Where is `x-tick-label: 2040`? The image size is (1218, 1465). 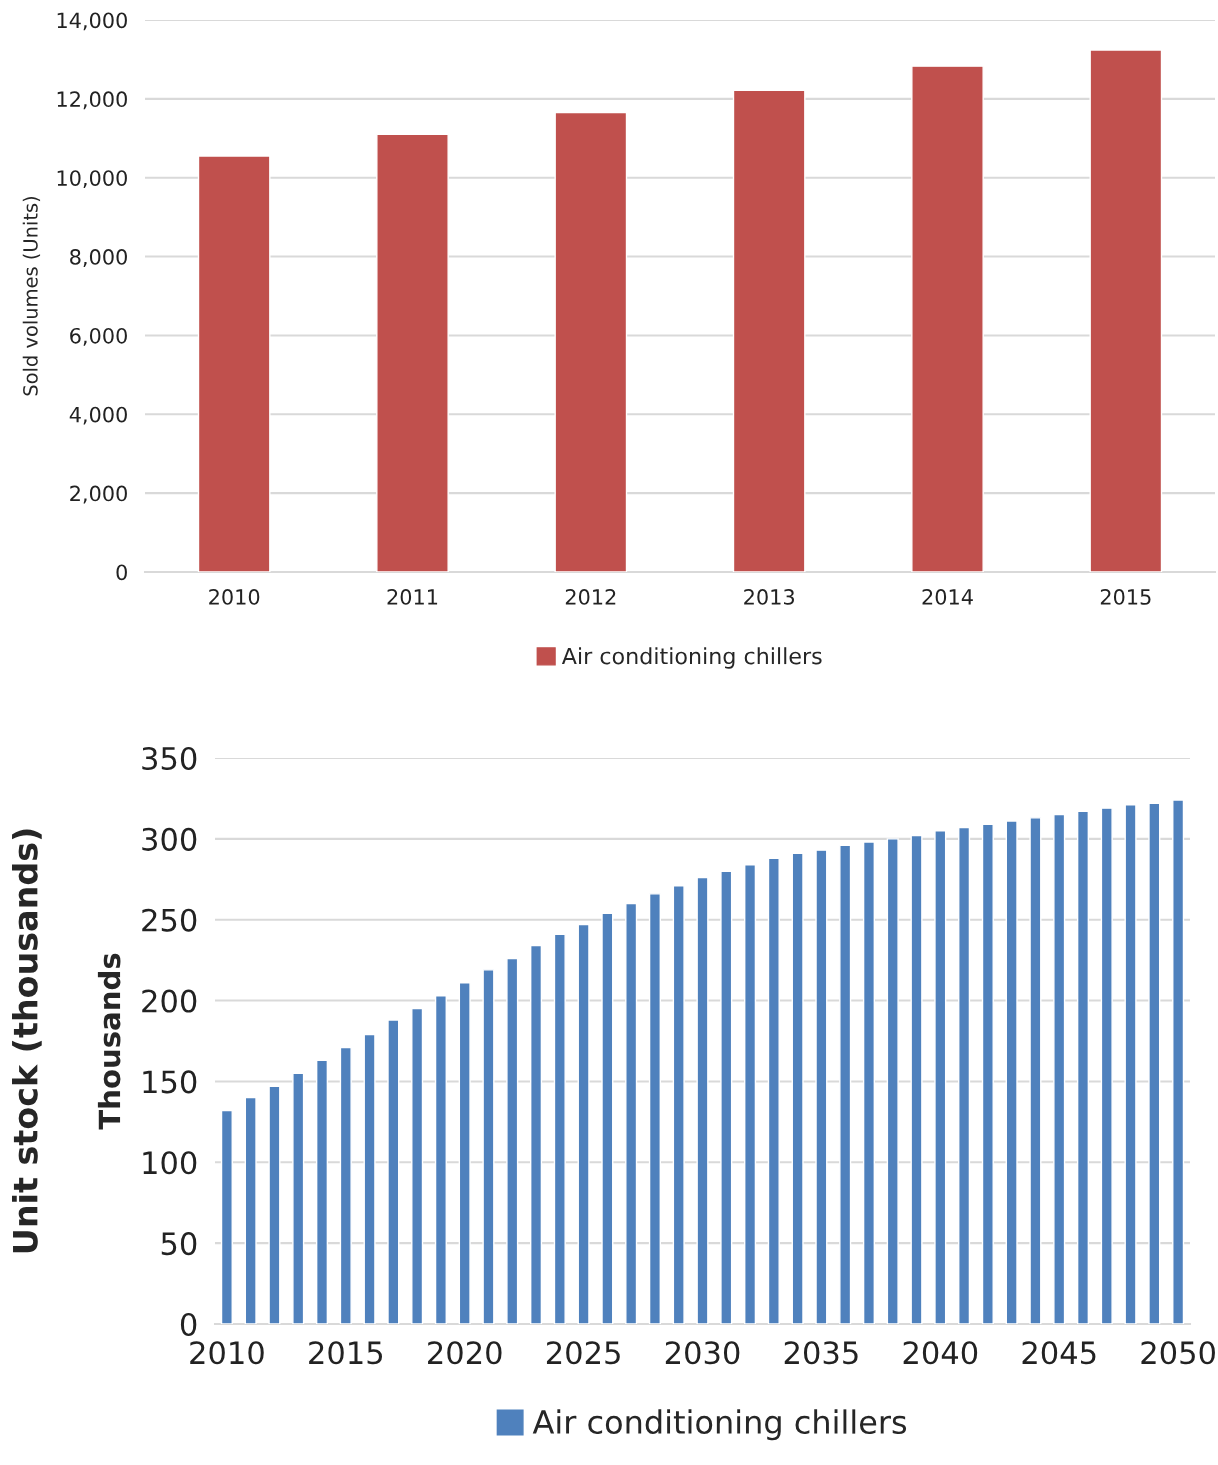
x-tick-label: 2040 is located at coordinates (940, 1353).